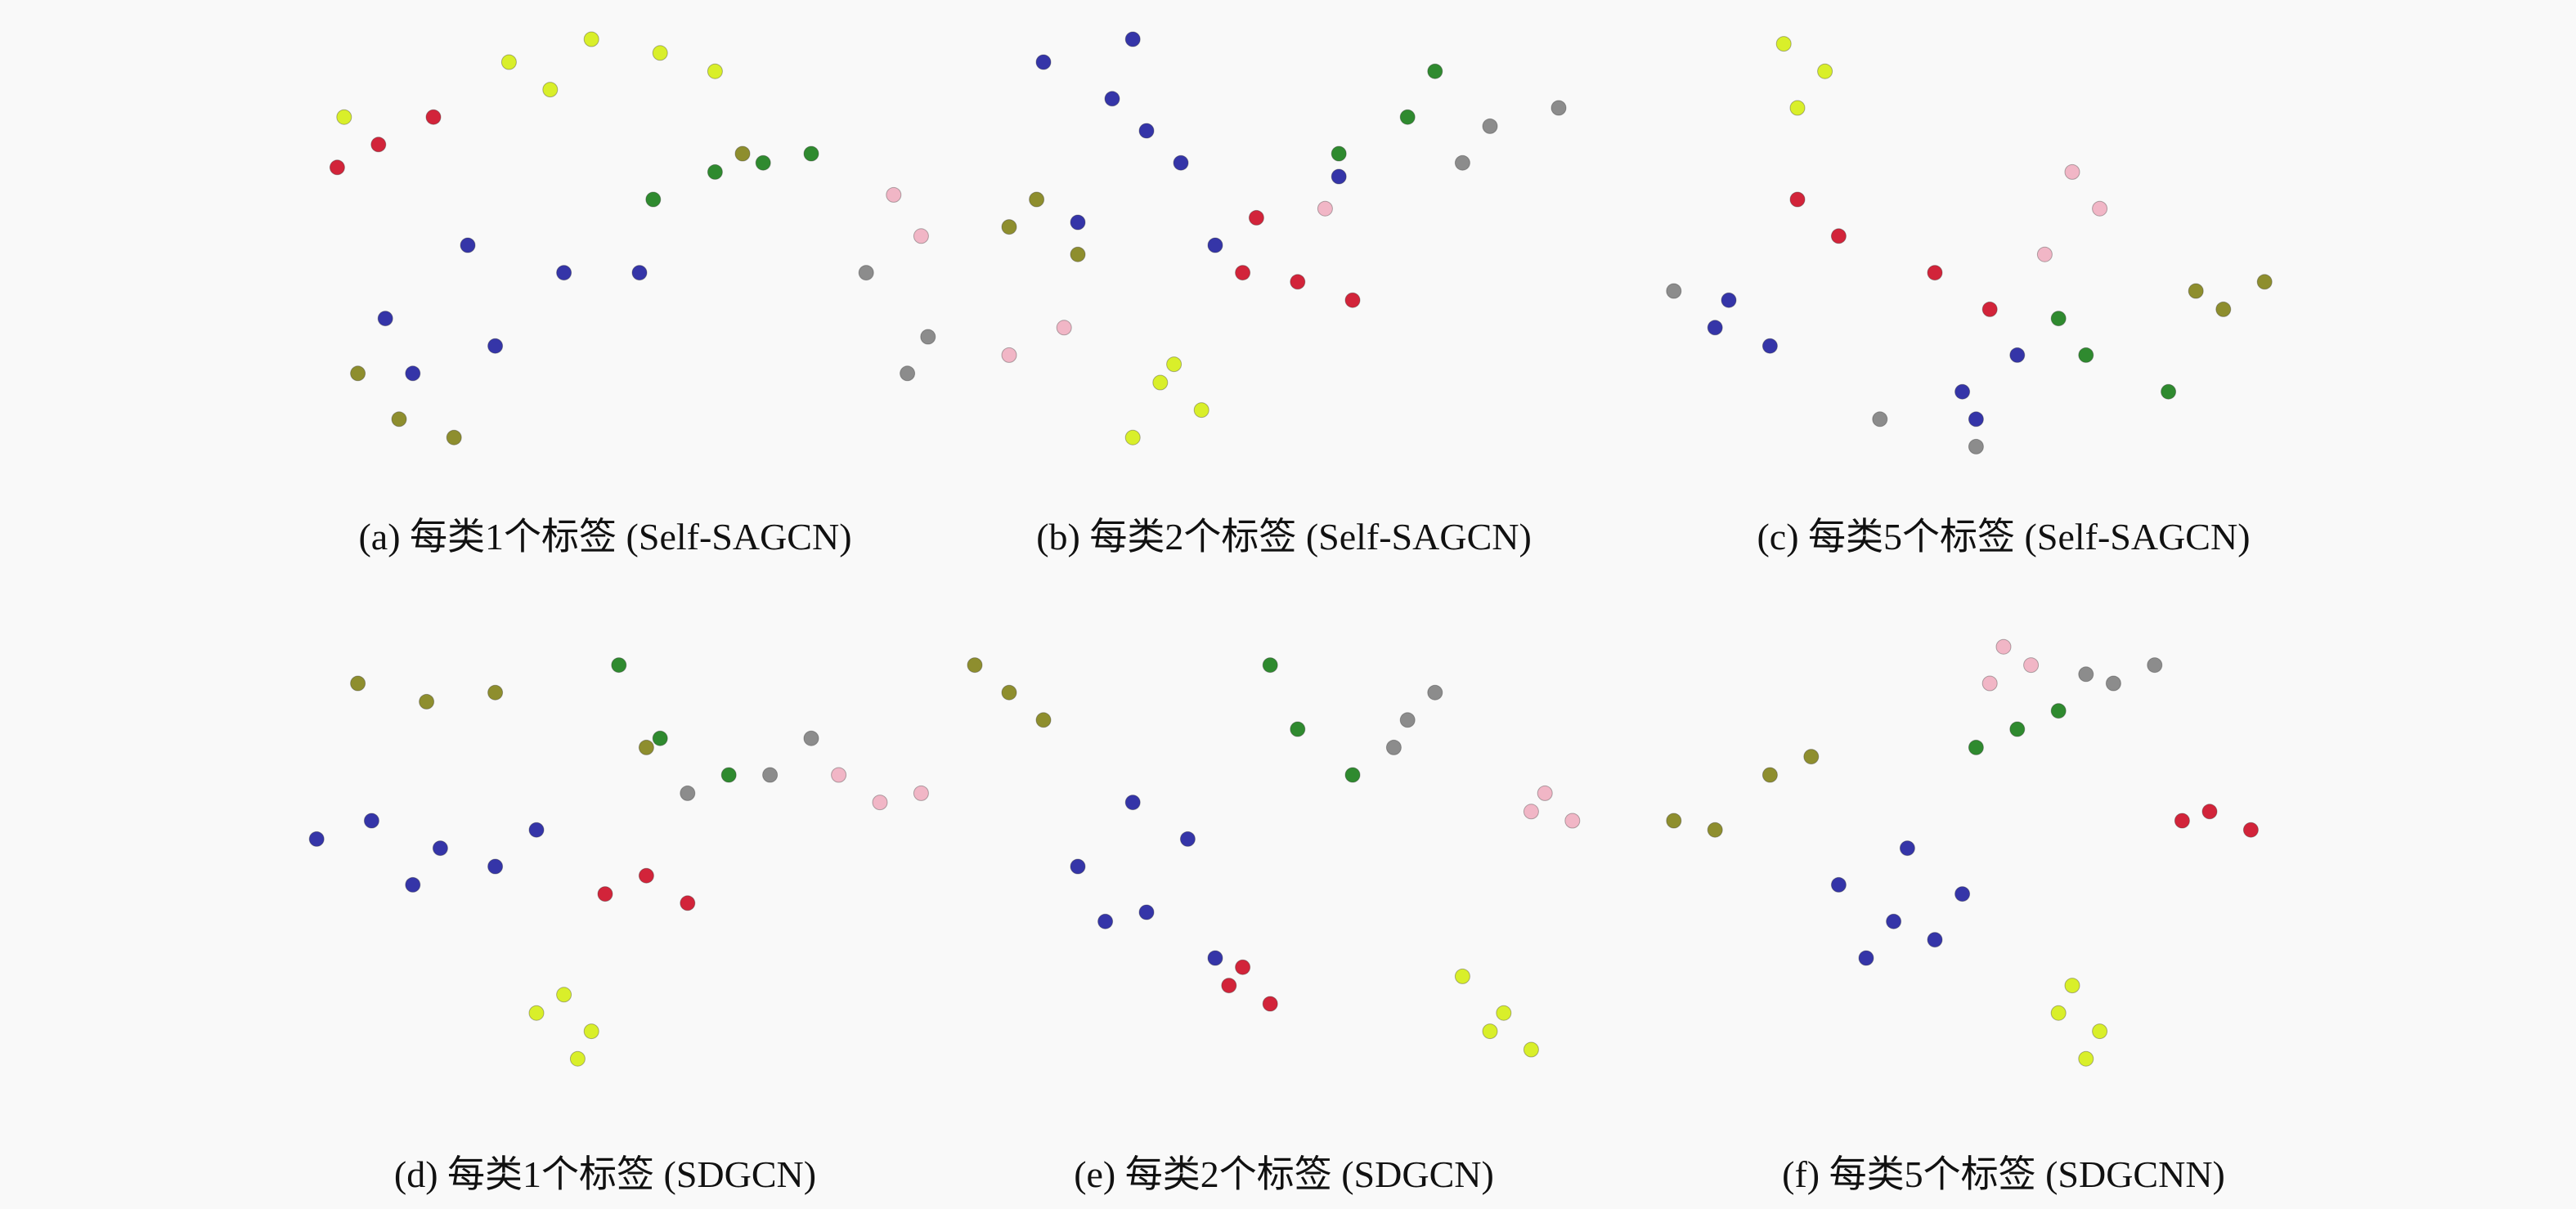  Describe the element at coordinates (605, 1174) in the screenshot. I see `panel-caption: (d) 每类1个标签 (SDGCN)` at that location.